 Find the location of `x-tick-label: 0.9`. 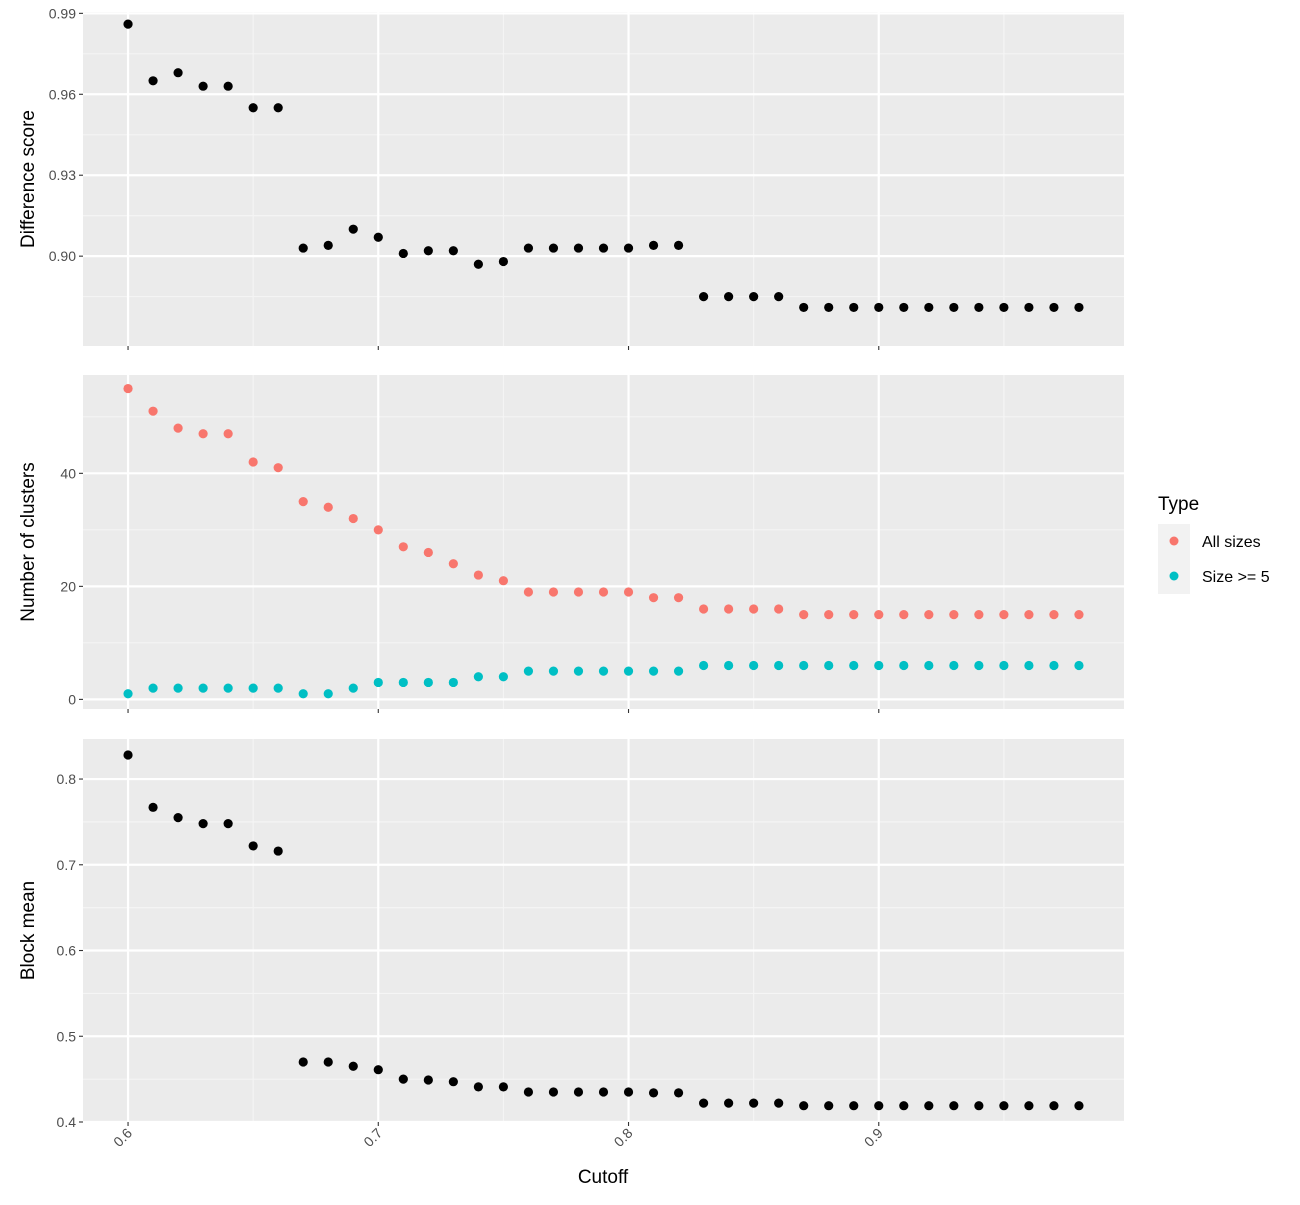

x-tick-label: 0.9 is located at coordinates (873, 1137).